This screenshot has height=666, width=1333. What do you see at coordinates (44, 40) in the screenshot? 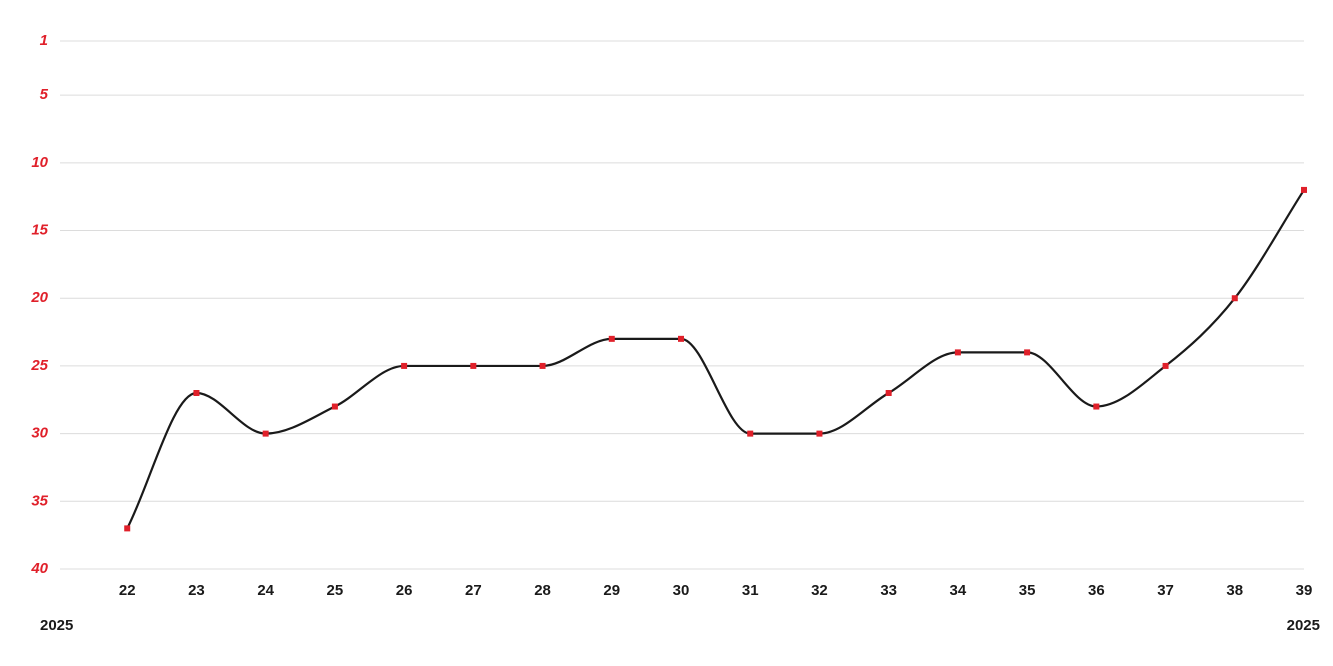
I see `y-tick-label: 1` at bounding box center [44, 40].